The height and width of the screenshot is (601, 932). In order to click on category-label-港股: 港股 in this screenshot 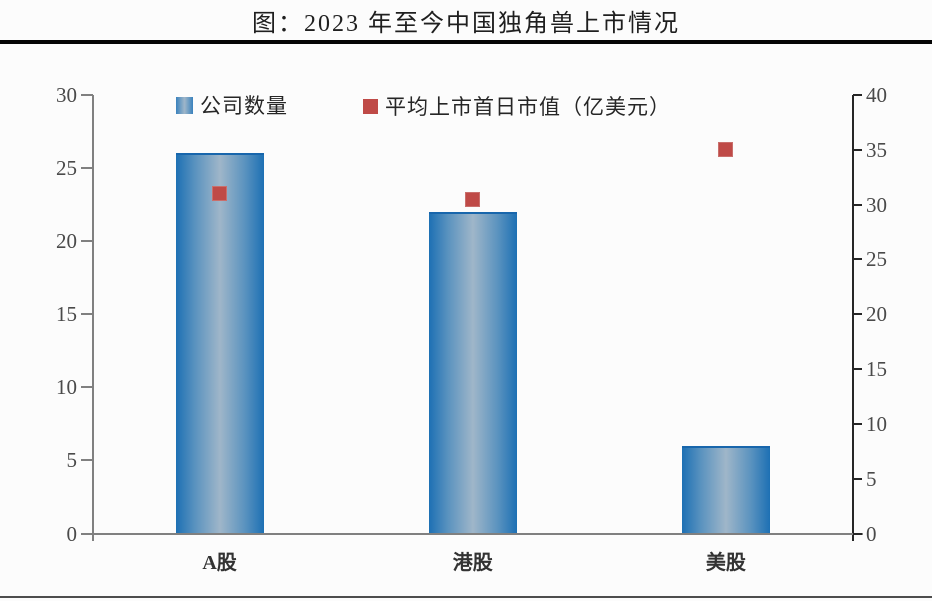, I will do `click(472, 563)`.